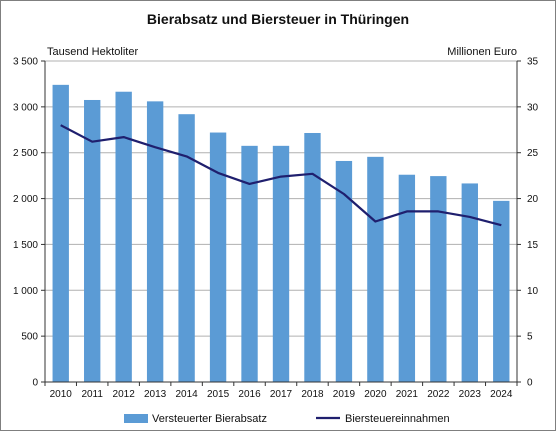  Describe the element at coordinates (25, 199) in the screenshot. I see `y-left-tick-label: 2 000` at that location.